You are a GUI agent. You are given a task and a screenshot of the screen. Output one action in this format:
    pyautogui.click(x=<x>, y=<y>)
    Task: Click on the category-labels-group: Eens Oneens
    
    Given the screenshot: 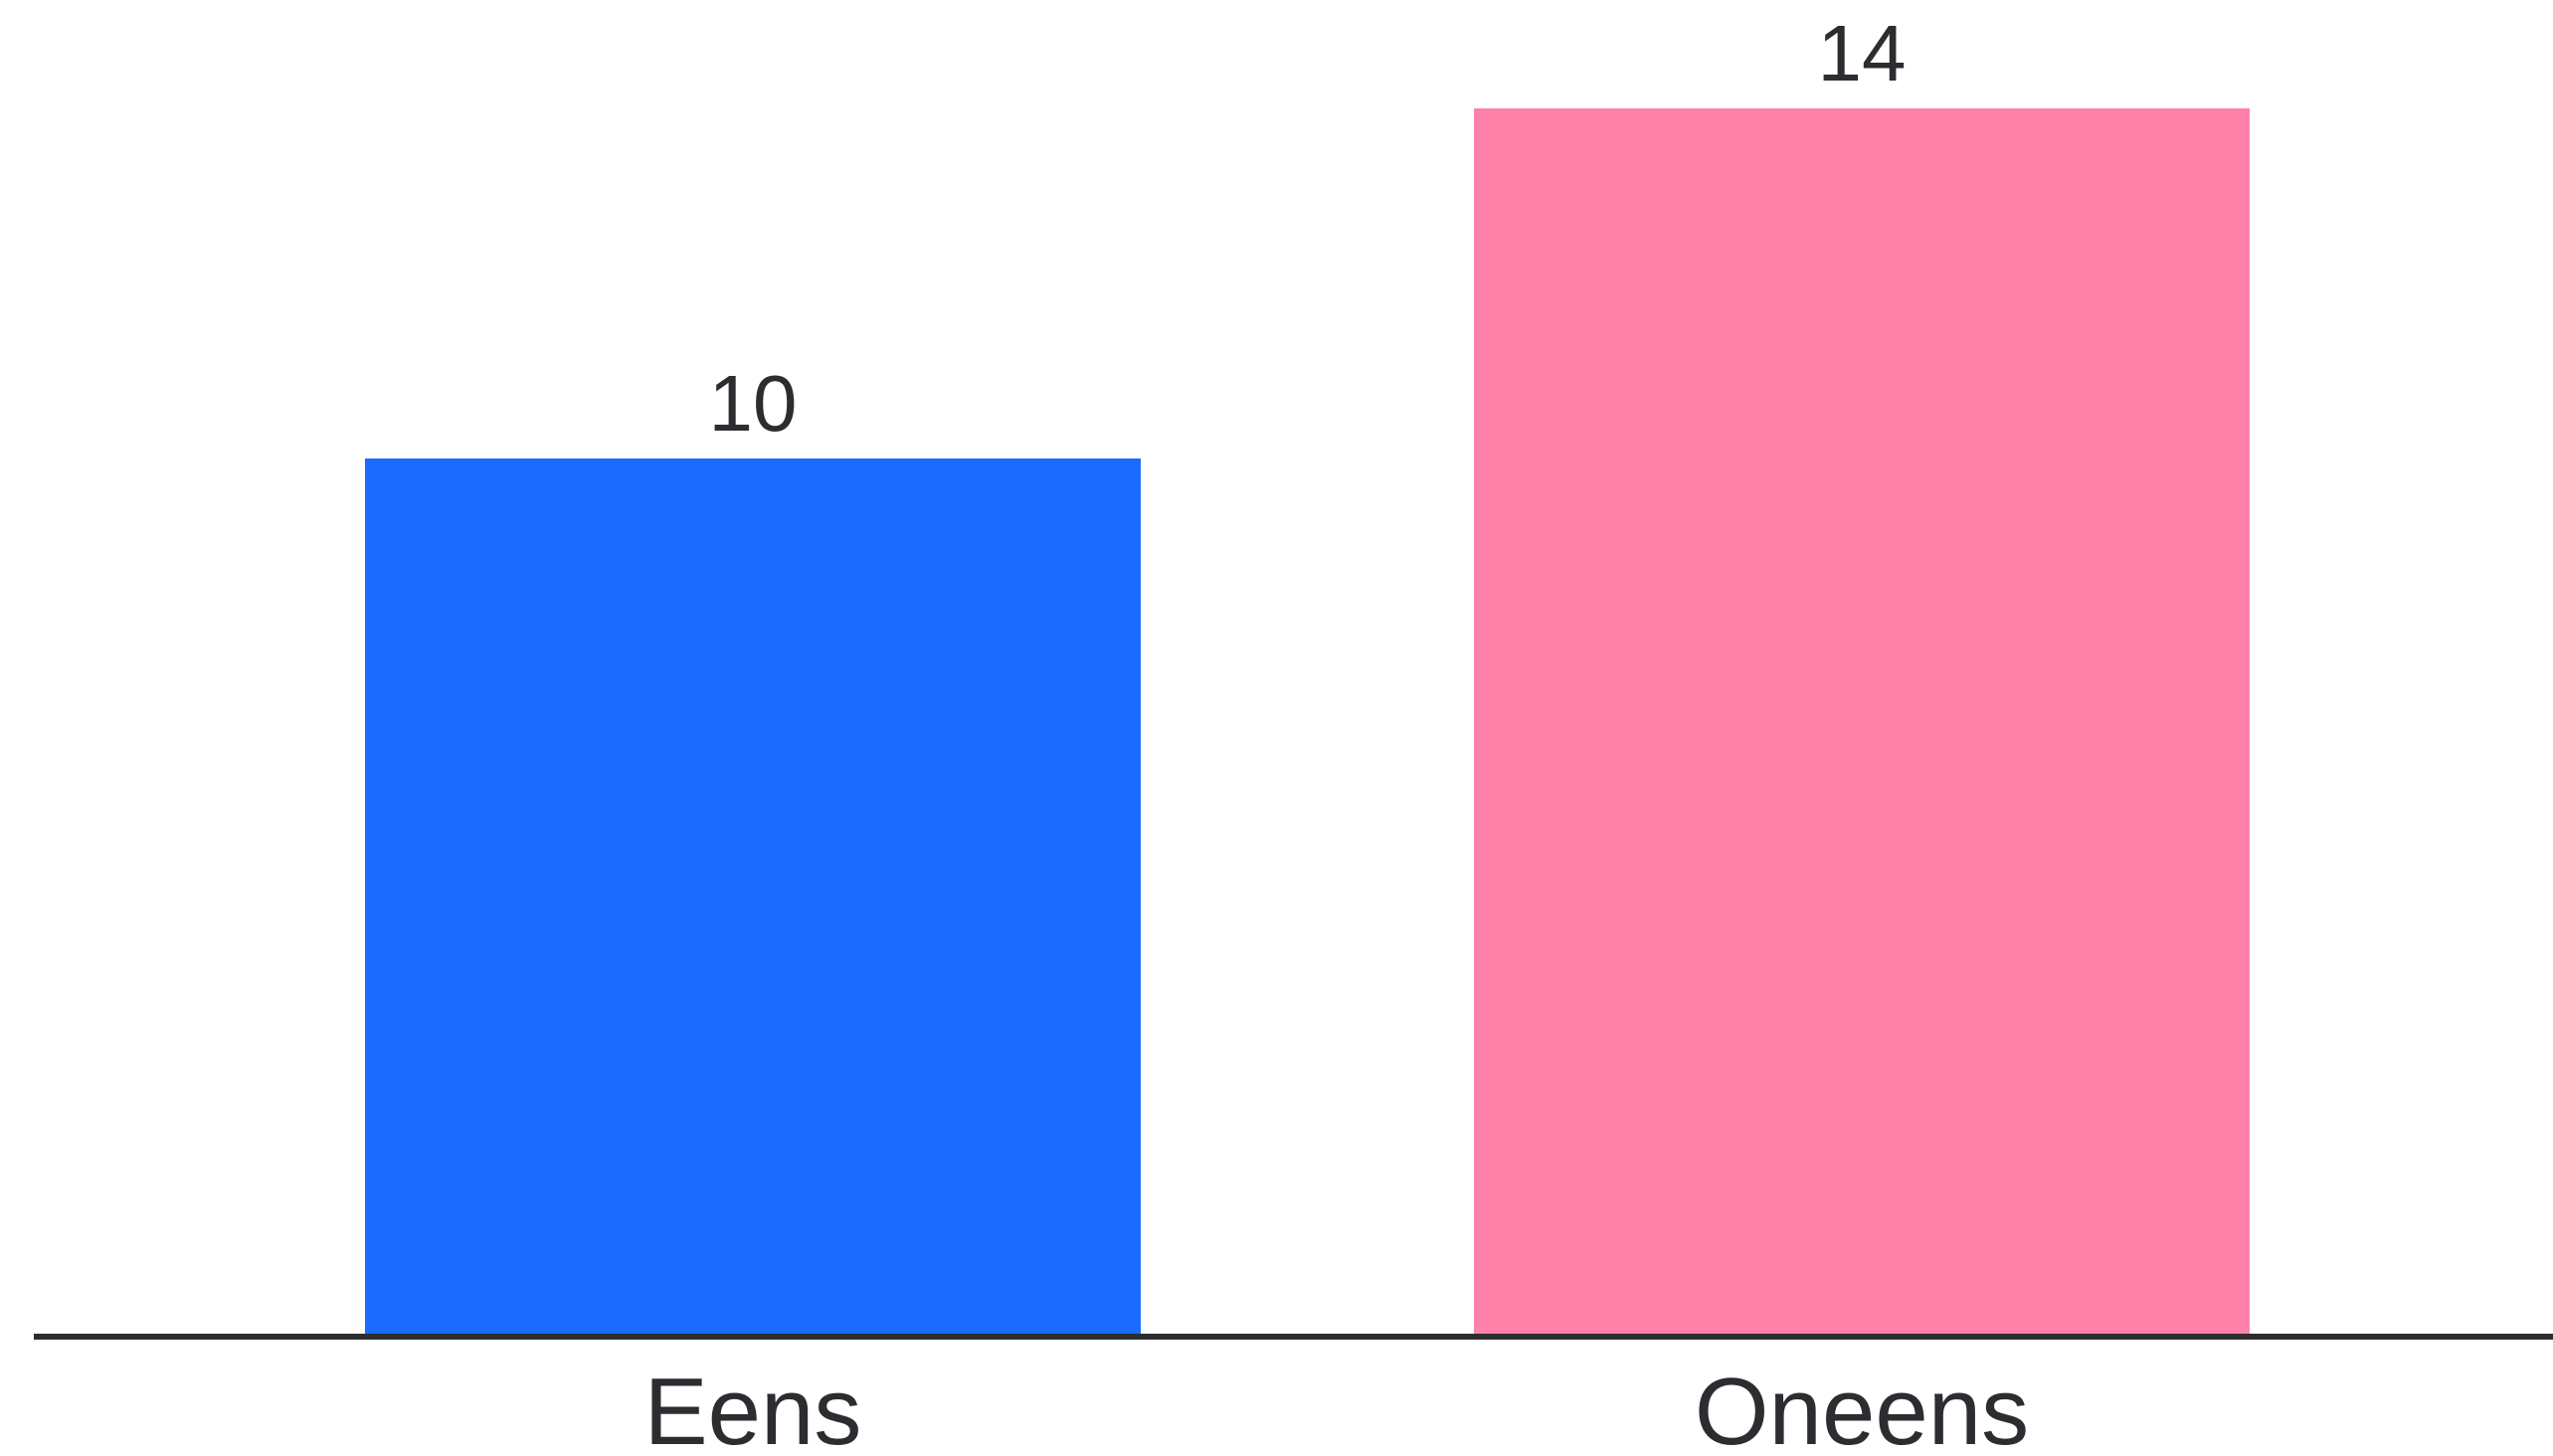 What is the action you would take?
    pyautogui.click(x=1337, y=1407)
    